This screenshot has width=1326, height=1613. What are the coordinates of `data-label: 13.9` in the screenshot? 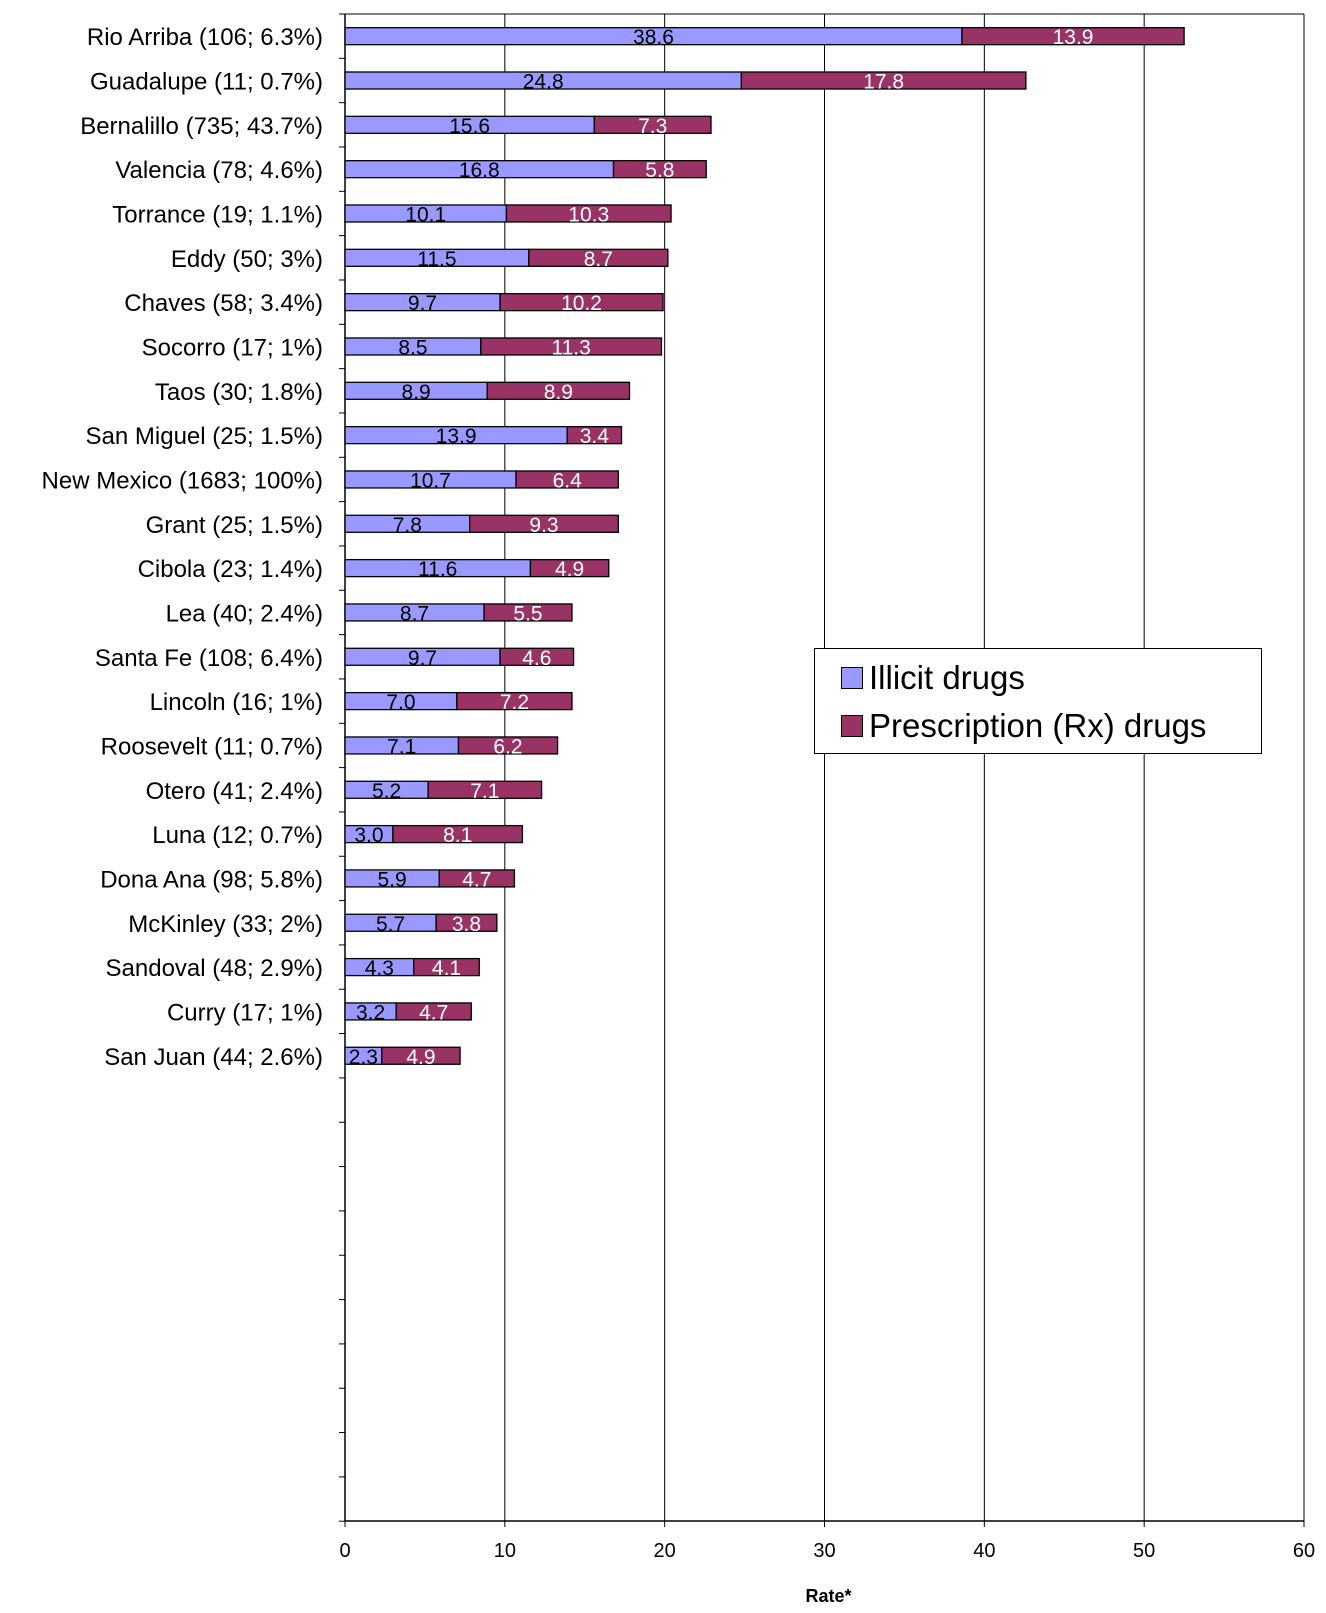 It's located at (456, 436).